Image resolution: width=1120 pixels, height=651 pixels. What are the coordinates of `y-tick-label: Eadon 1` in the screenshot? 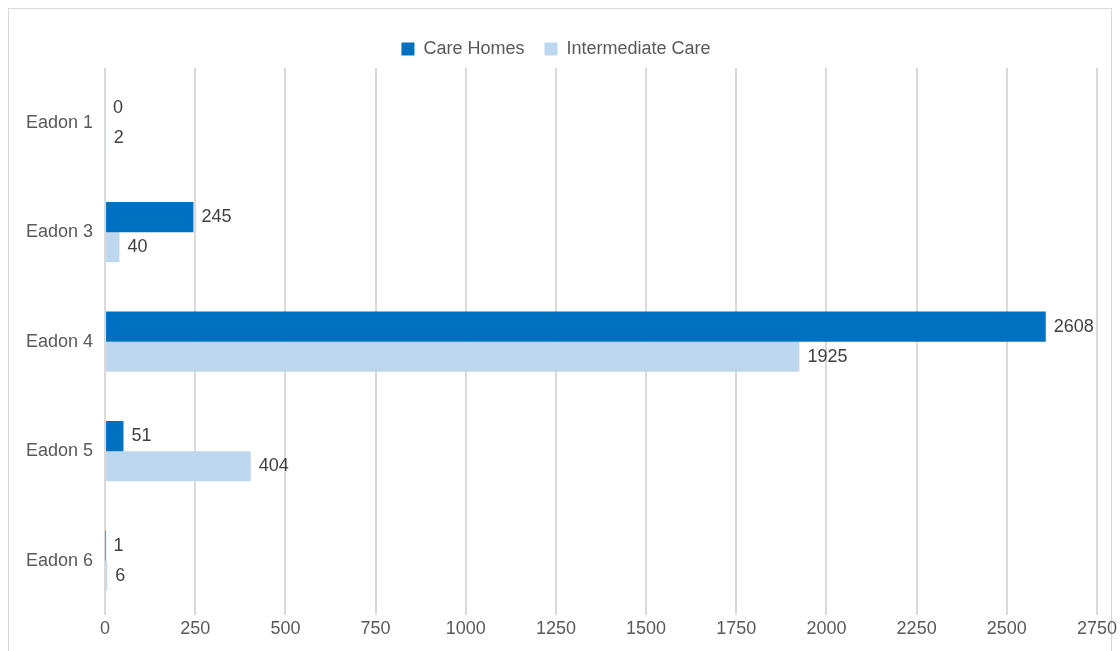 It's located at (60, 121).